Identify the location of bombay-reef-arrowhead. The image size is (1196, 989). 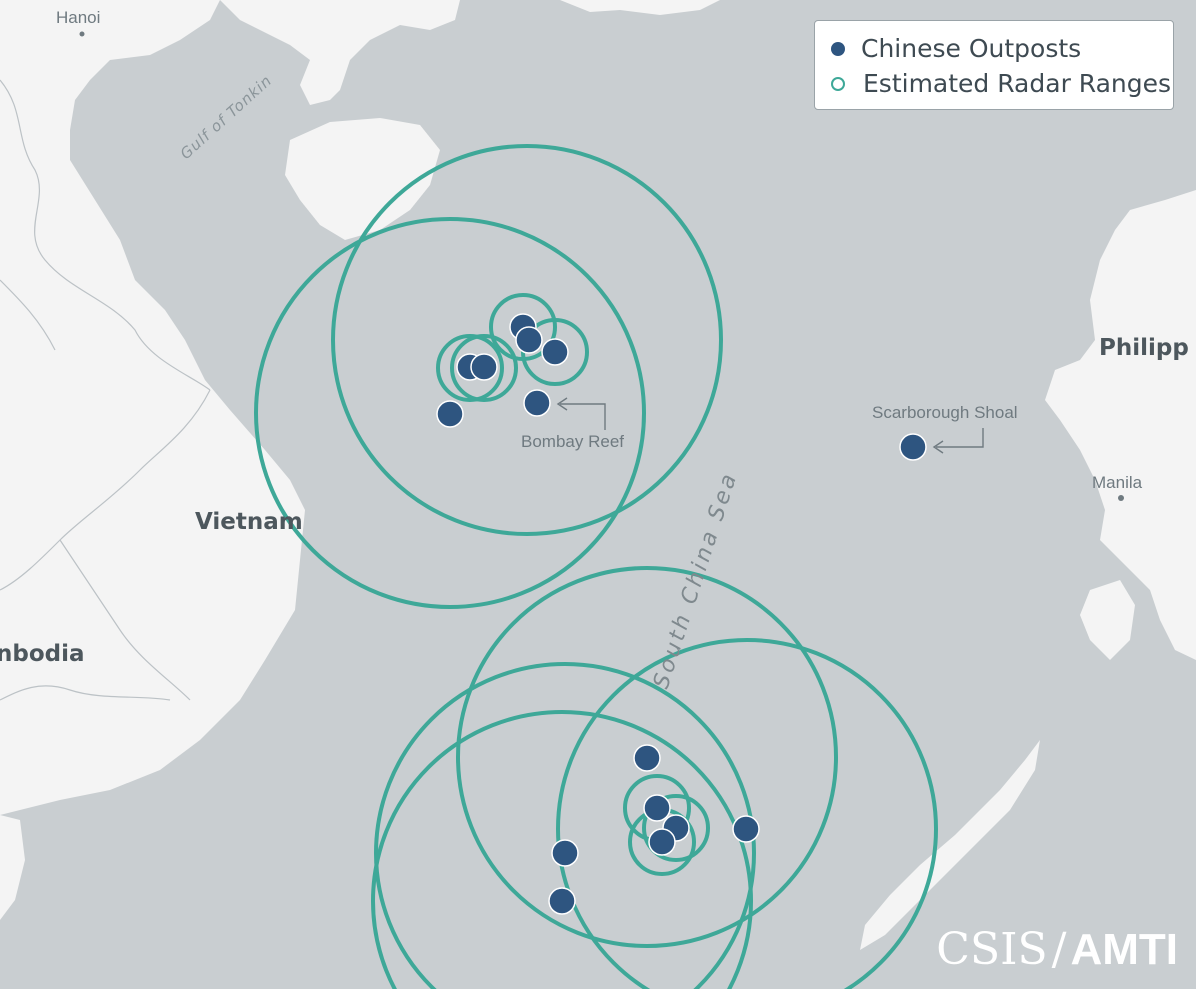
(562, 404).